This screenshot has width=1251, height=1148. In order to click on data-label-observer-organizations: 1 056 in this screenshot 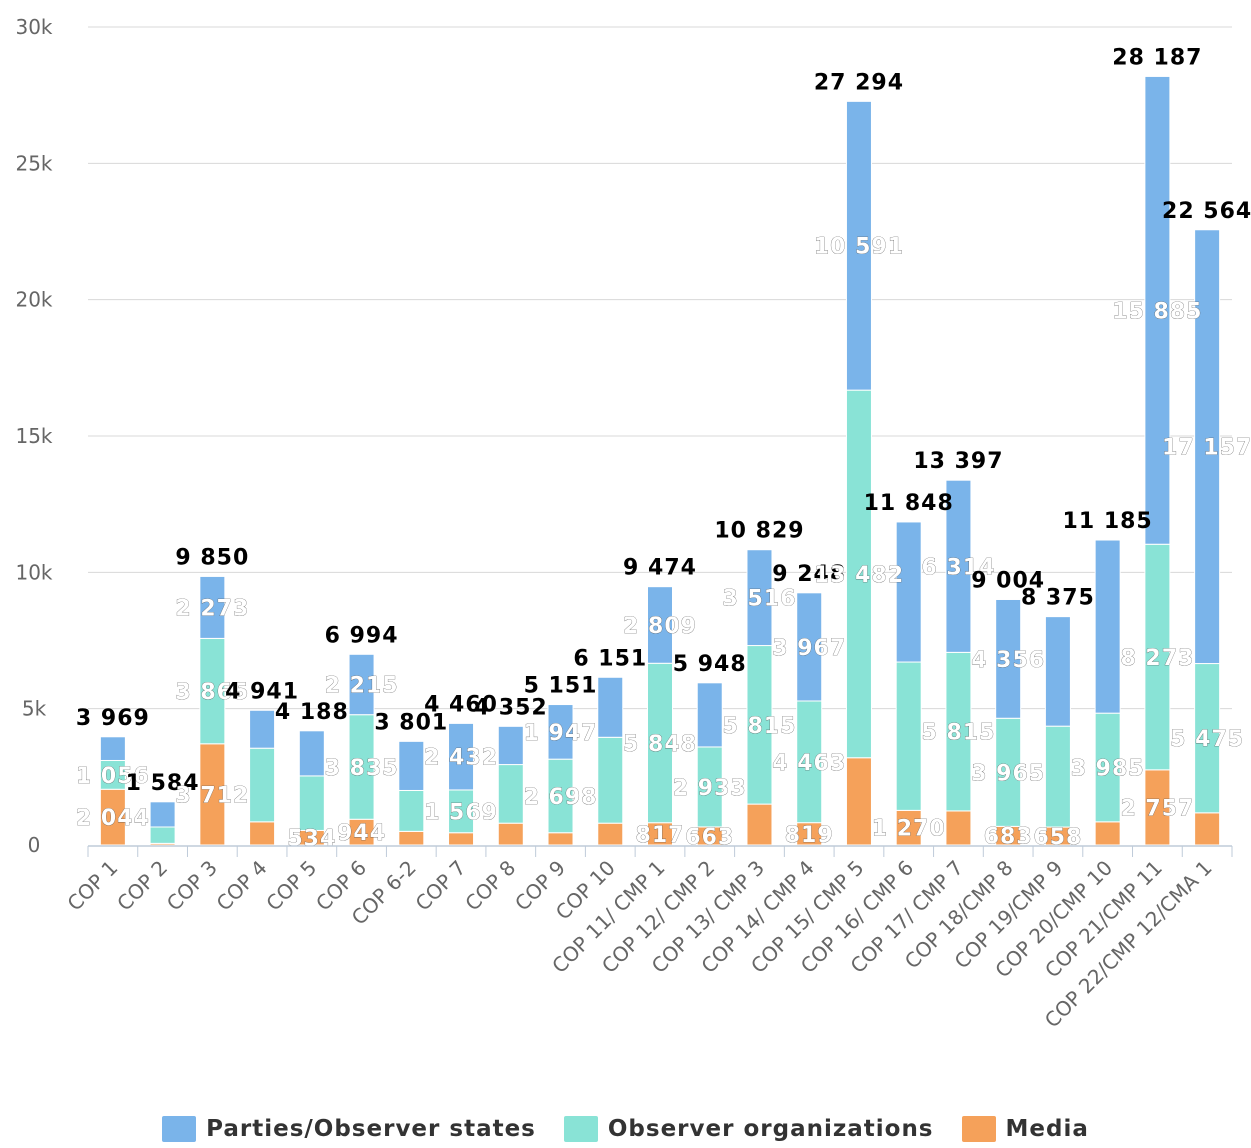, I will do `click(113, 776)`.